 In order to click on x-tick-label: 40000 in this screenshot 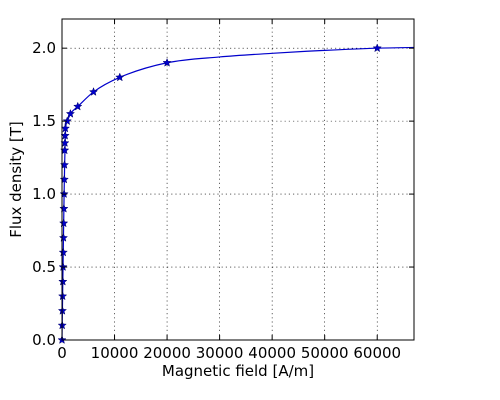, I will do `click(272, 353)`.